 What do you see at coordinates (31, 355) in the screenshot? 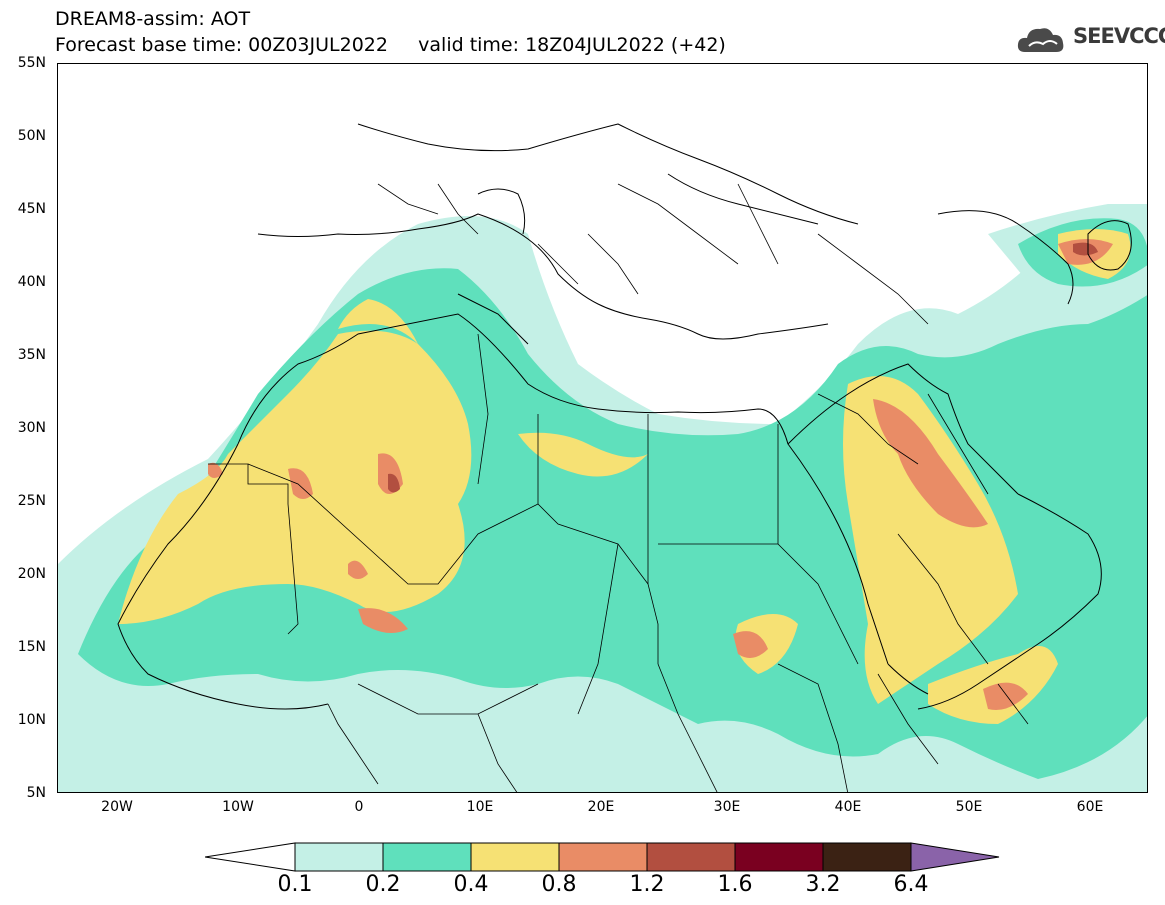
I see `lat-label: 35N` at bounding box center [31, 355].